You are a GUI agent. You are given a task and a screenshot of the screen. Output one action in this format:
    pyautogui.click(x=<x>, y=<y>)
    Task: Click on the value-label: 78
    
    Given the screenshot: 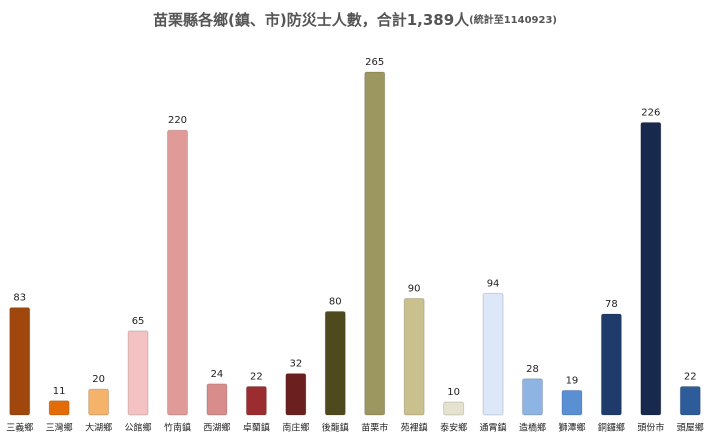 What is the action you would take?
    pyautogui.click(x=611, y=304)
    